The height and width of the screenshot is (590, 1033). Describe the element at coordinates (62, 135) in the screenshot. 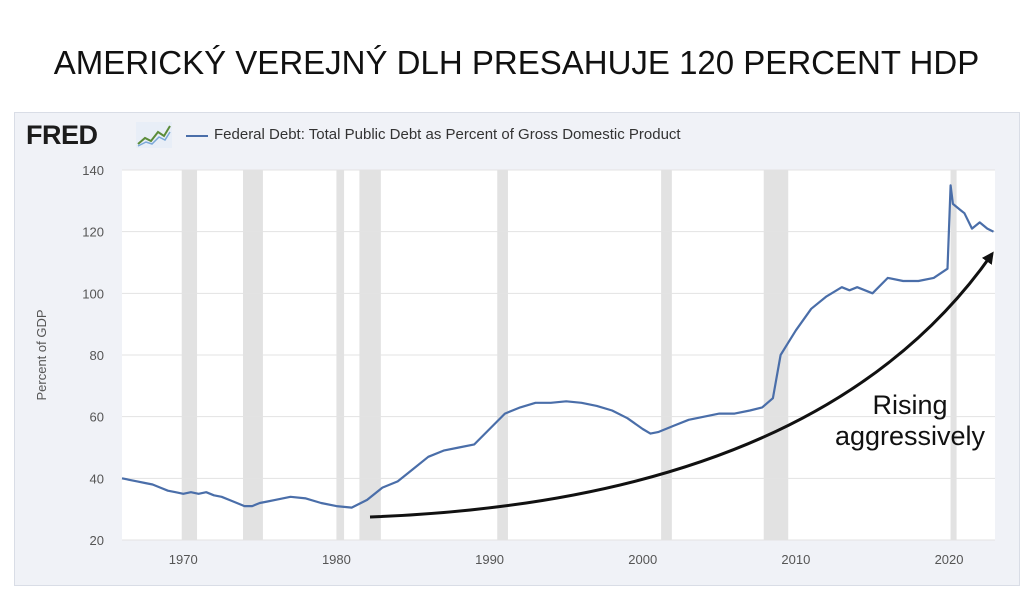

I see `fred-logo: FRED` at that location.